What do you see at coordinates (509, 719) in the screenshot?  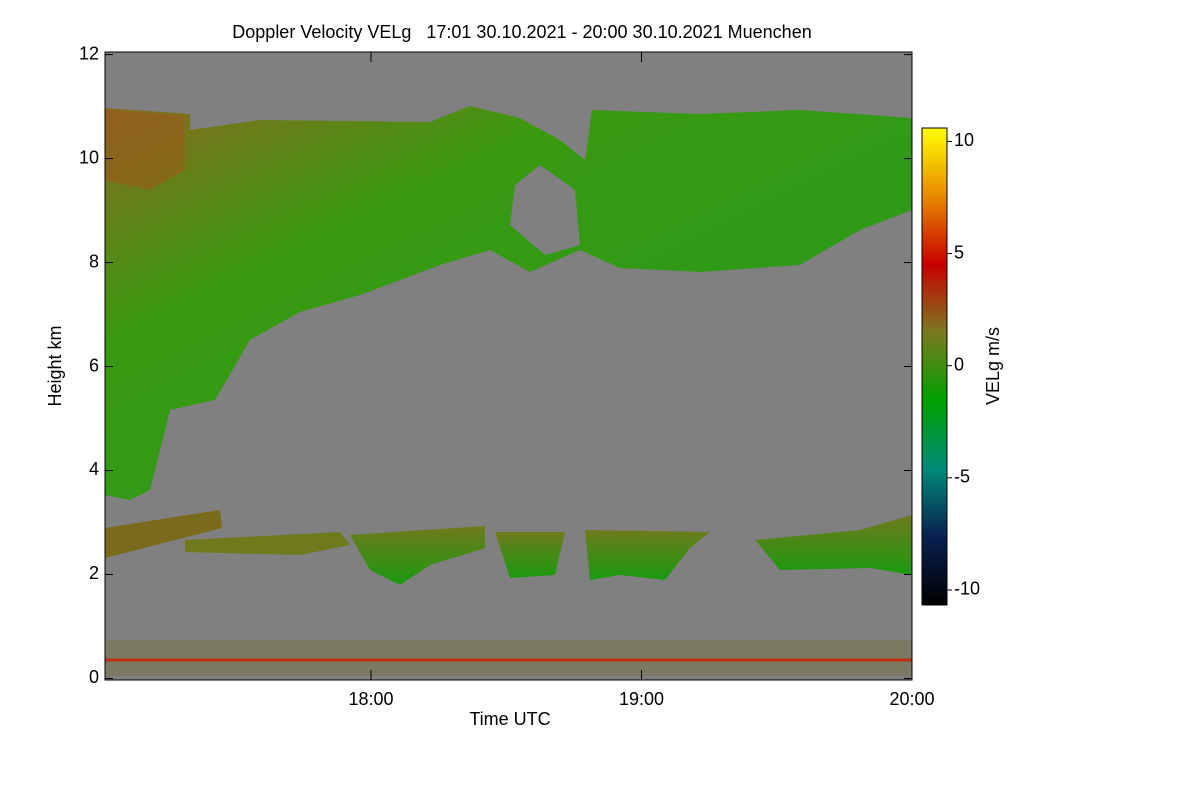 I see `x-axis-label: Time UTC` at bounding box center [509, 719].